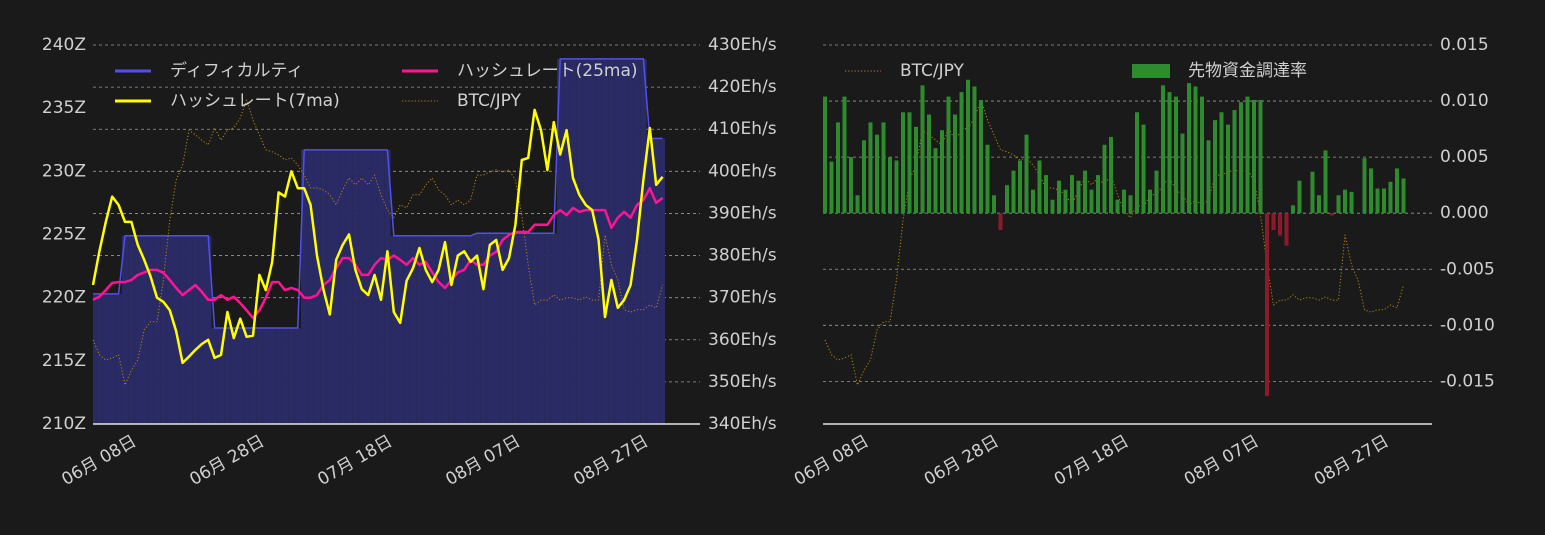 Image resolution: width=1545 pixels, height=535 pixels. I want to click on y-tick-label: 215Z, so click(64, 361).